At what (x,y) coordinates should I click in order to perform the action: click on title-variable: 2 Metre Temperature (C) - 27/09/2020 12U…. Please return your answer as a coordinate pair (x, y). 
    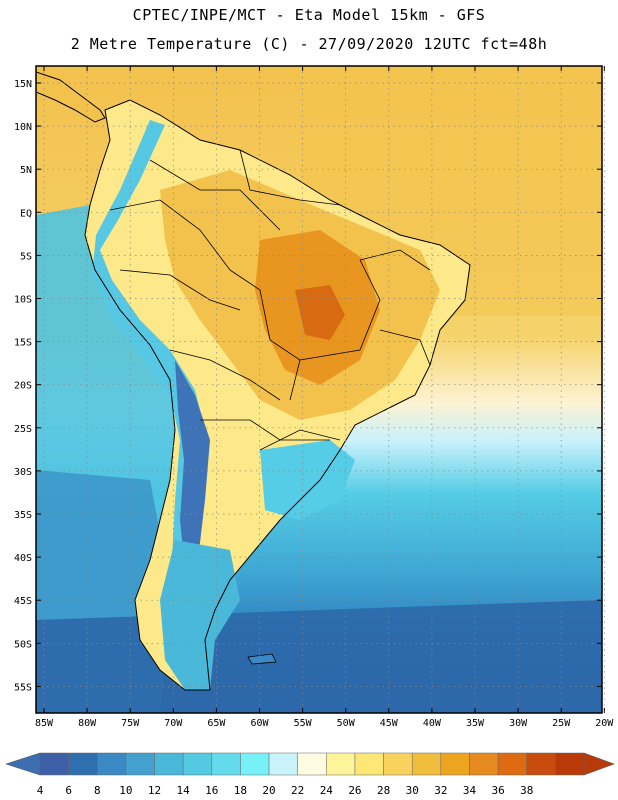
    Looking at the image, I should click on (309, 44).